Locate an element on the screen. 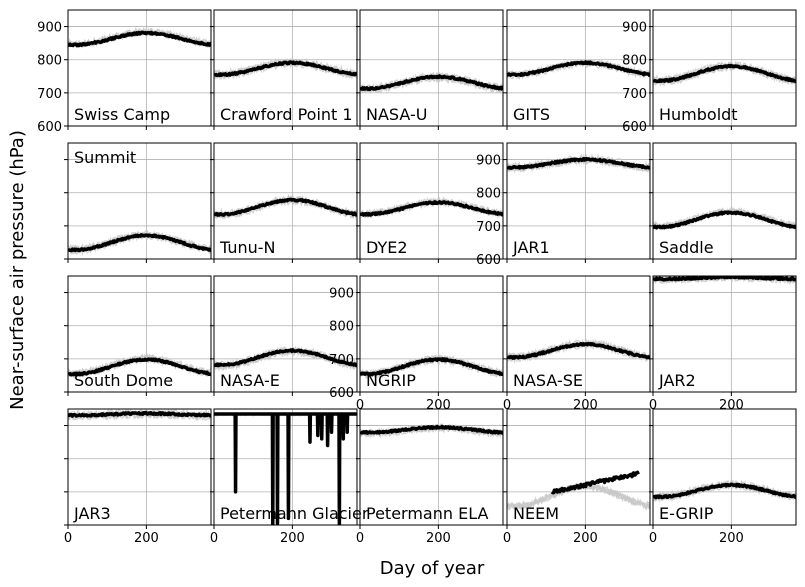  panel-south-dome: South Dome is located at coordinates (138, 335).